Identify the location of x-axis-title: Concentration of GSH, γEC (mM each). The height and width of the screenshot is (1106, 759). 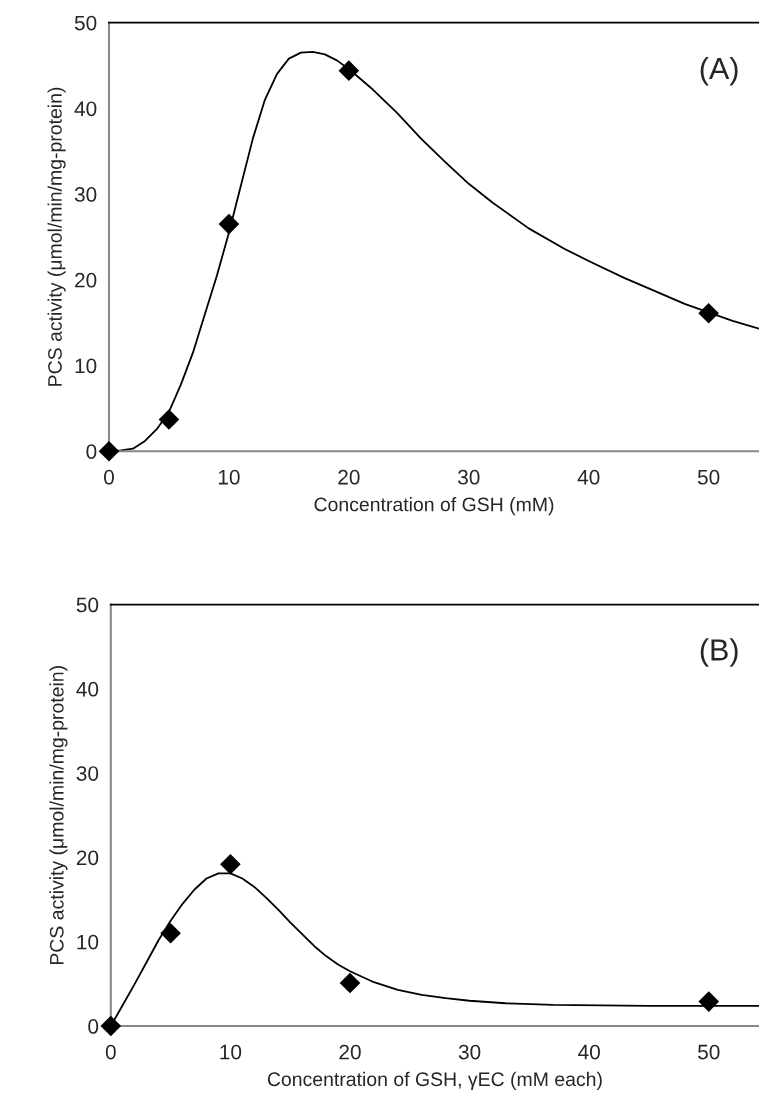
(434, 1080).